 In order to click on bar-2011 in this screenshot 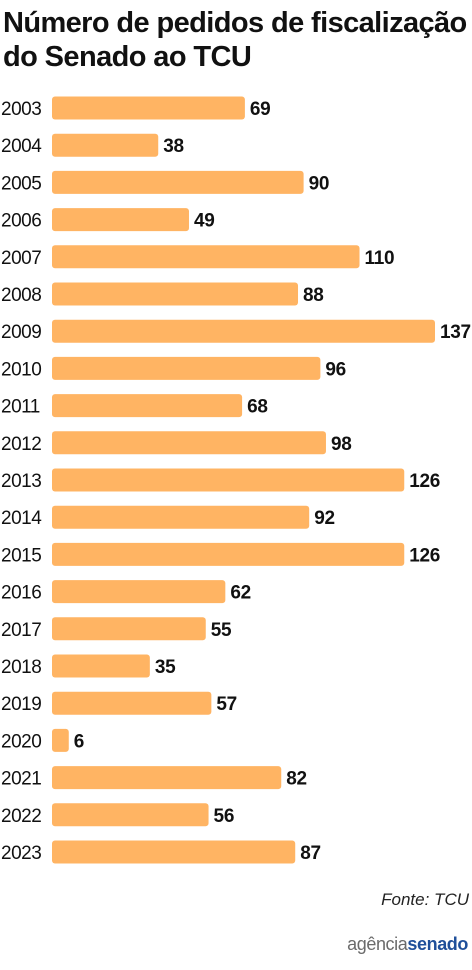, I will do `click(147, 406)`.